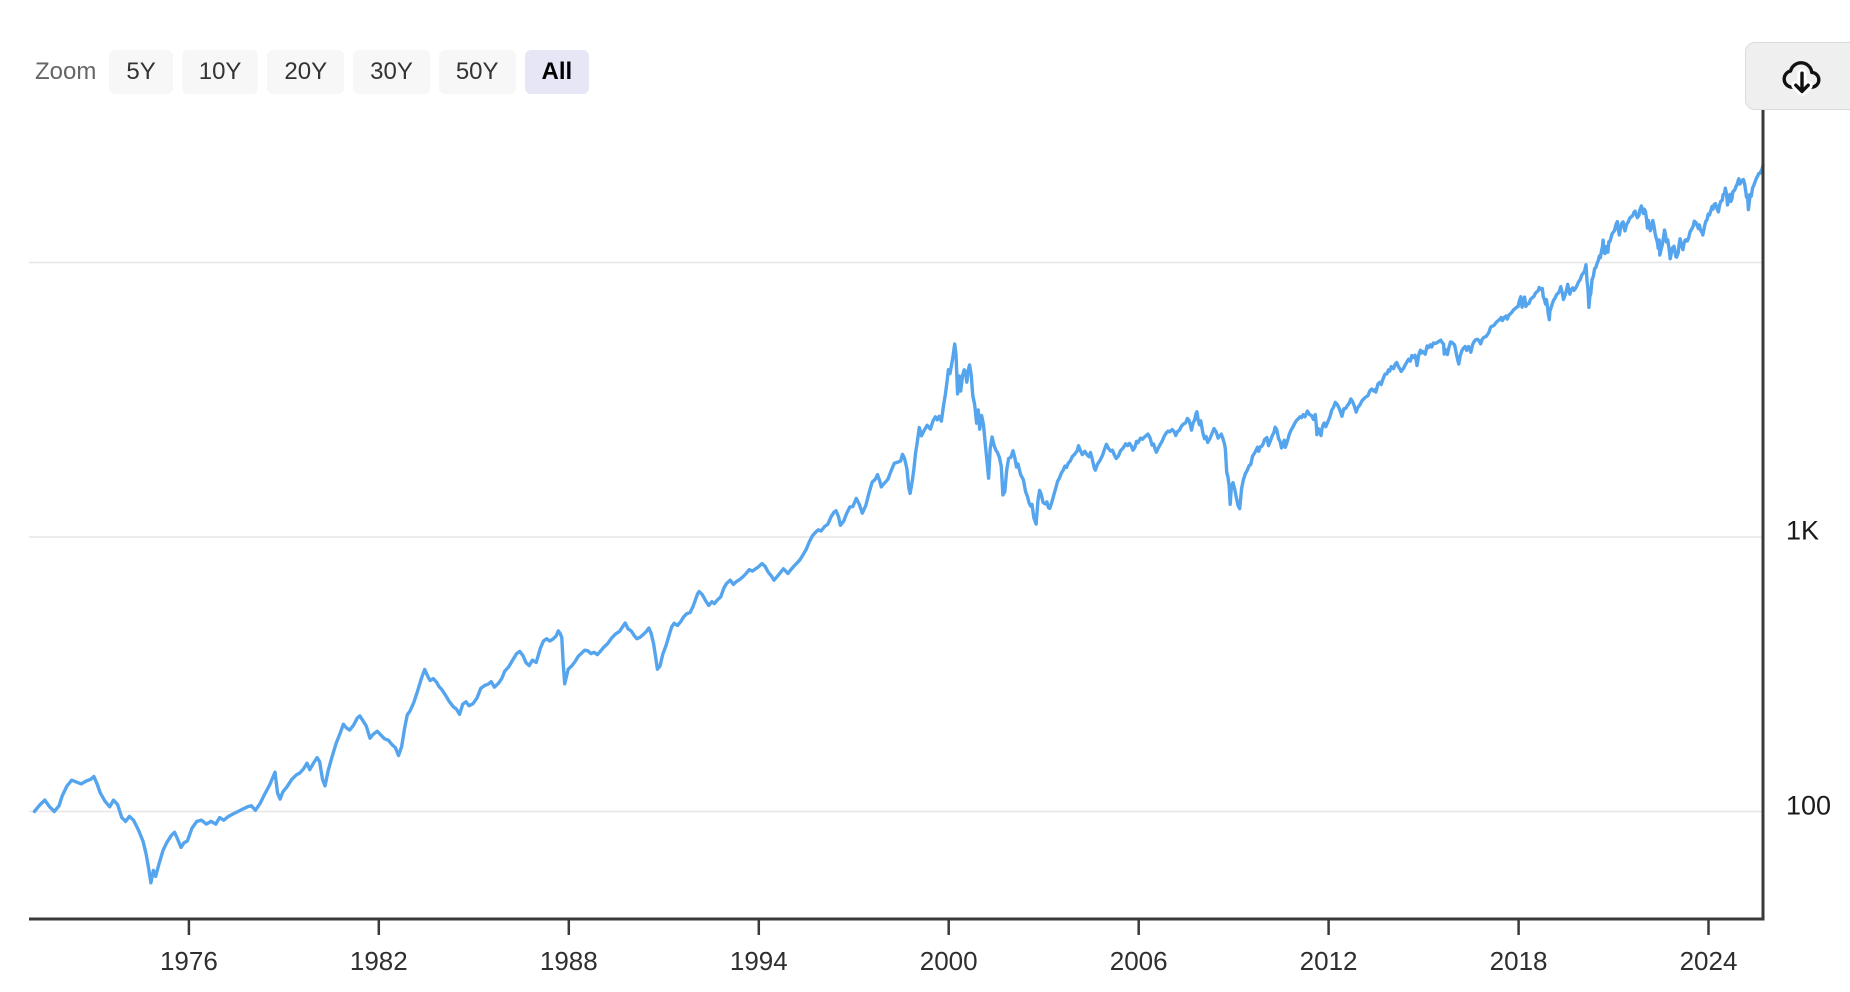 The height and width of the screenshot is (992, 1850). What do you see at coordinates (391, 72) in the screenshot?
I see `zoom-button-30y: 30Y` at bounding box center [391, 72].